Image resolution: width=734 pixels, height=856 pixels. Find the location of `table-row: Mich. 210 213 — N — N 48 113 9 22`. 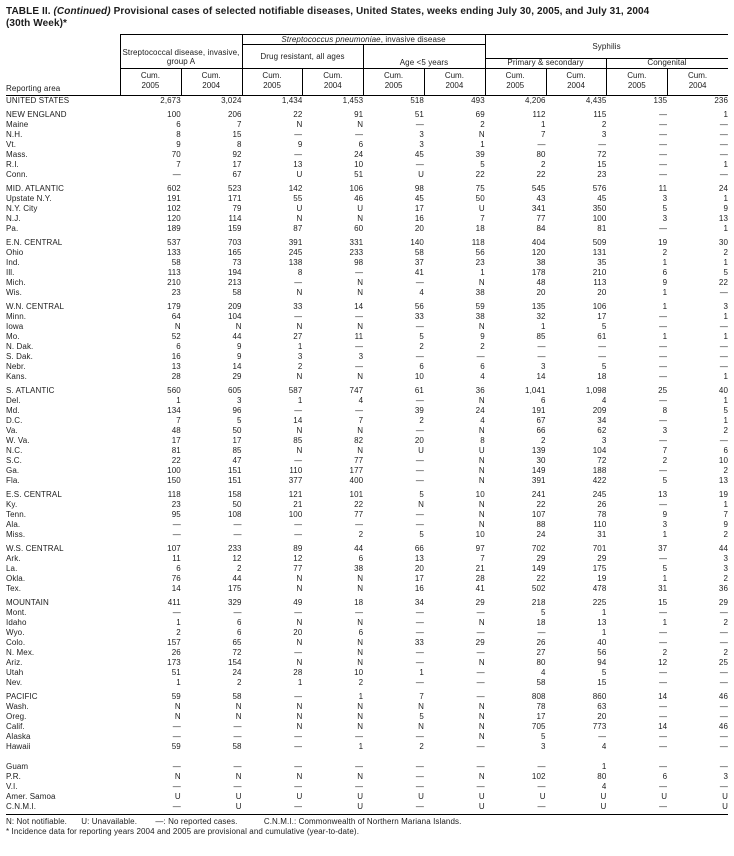

table-row: Mich. 210 213 — N — N 48 113 9 22 is located at coordinates (367, 283).